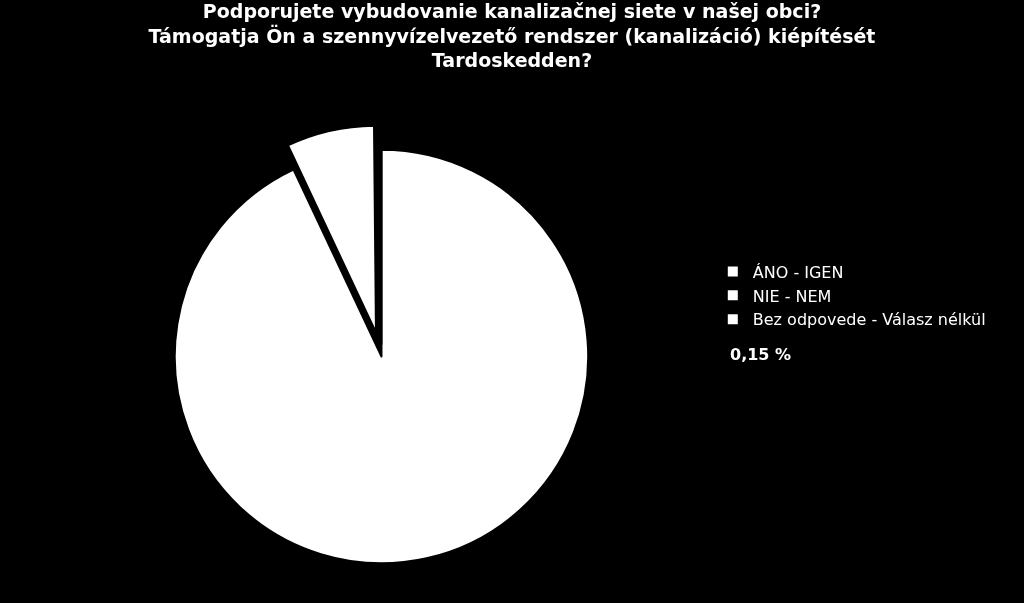 The width and height of the screenshot is (1024, 603). What do you see at coordinates (792, 296) in the screenshot?
I see `legend-label: NIE - NEM` at bounding box center [792, 296].